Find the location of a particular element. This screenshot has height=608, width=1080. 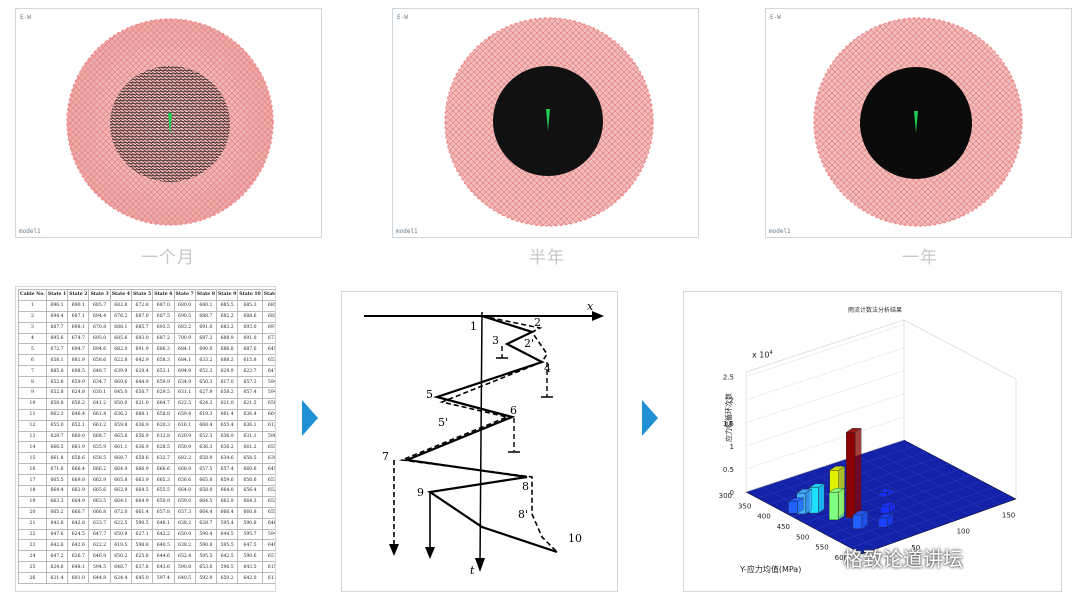

table-cell: 661.4 is located at coordinates (142, 512).